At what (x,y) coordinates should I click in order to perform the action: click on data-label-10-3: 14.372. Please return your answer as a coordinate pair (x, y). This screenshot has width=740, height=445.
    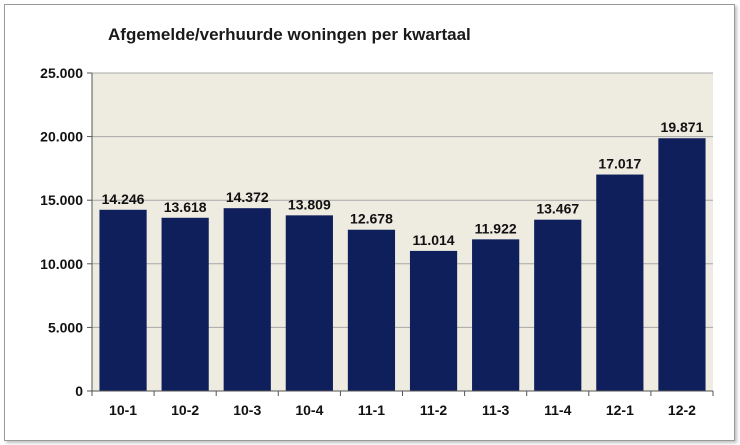
    Looking at the image, I should click on (247, 197).